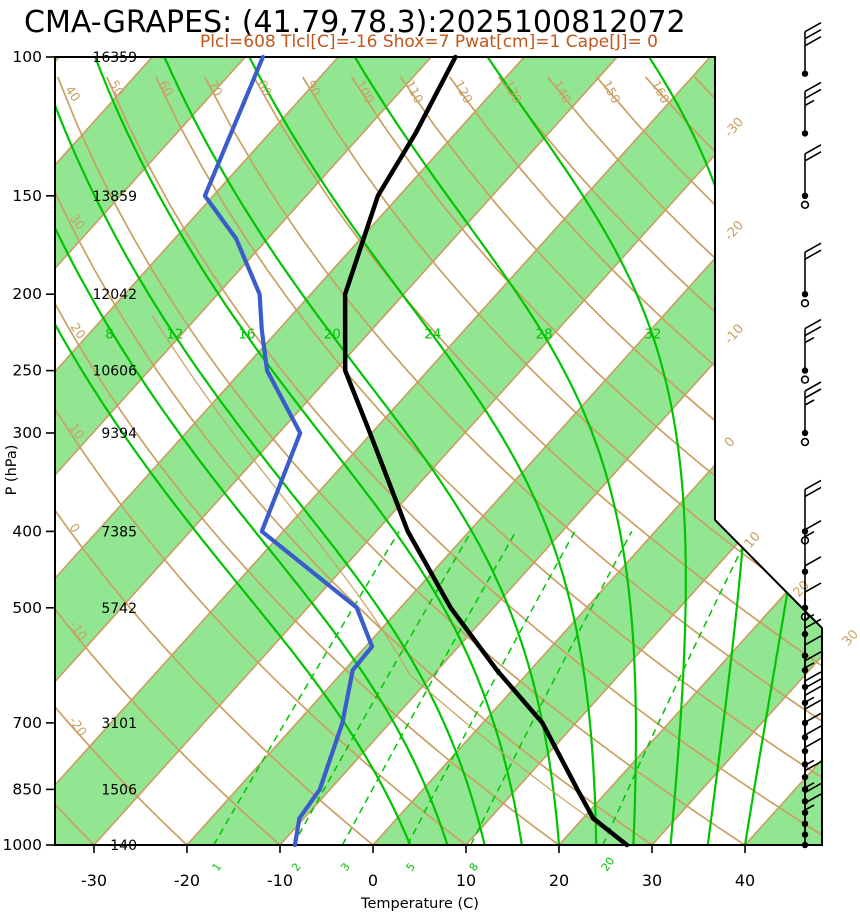 This screenshot has width=860, height=921. I want to click on height-label: 13859, so click(114, 197).